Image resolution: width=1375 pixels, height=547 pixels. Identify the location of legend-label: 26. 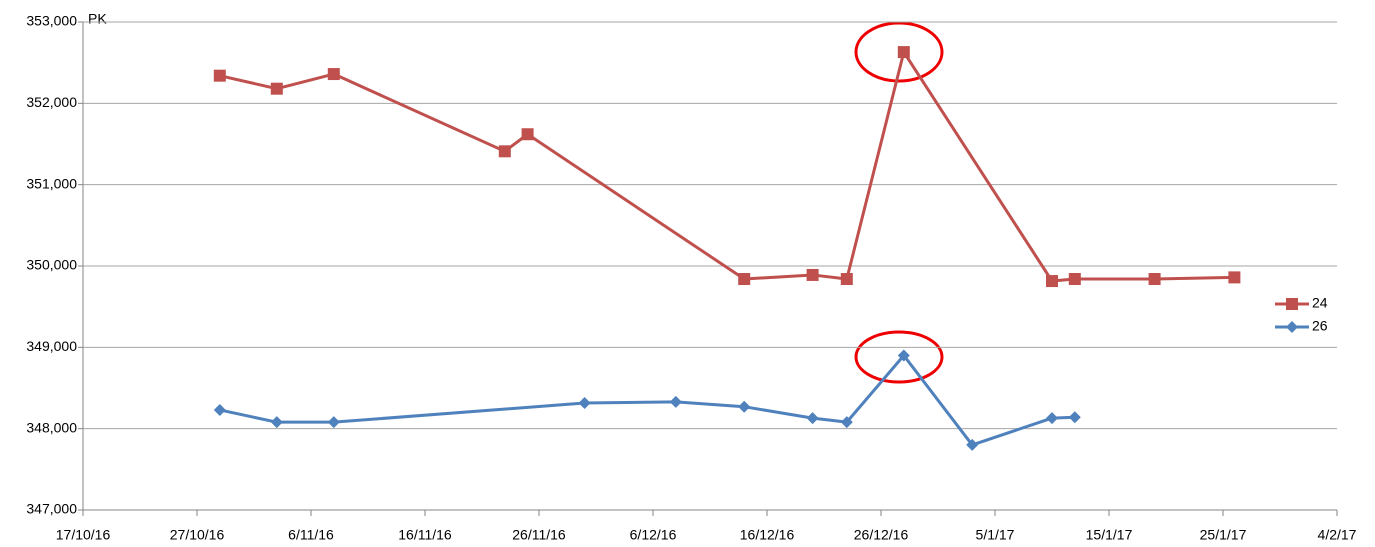
(1320, 326).